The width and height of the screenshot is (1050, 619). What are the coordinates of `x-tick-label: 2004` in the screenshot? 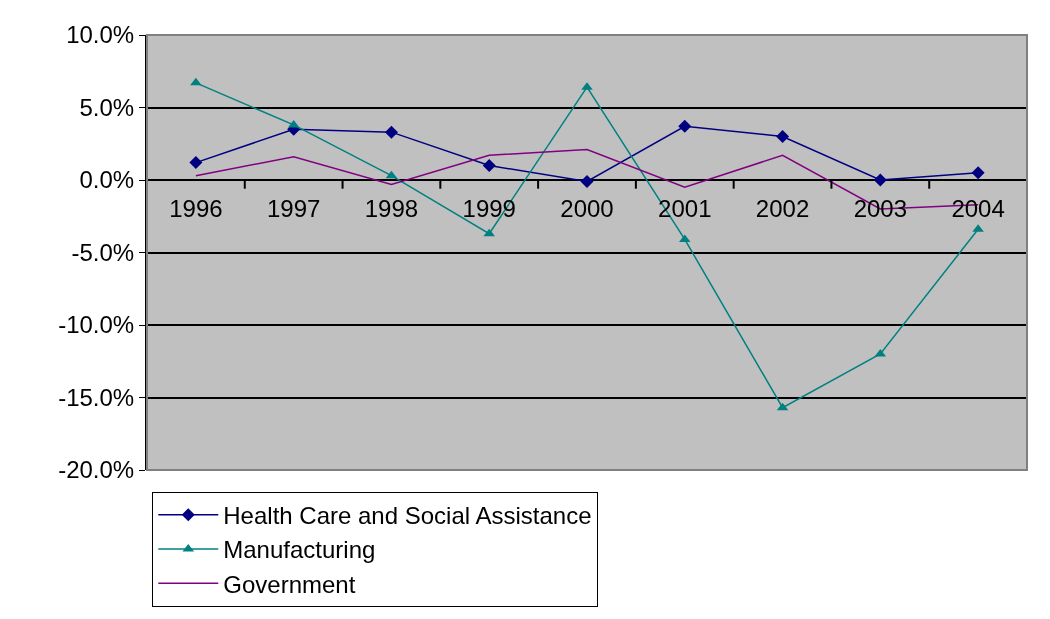 It's located at (978, 208).